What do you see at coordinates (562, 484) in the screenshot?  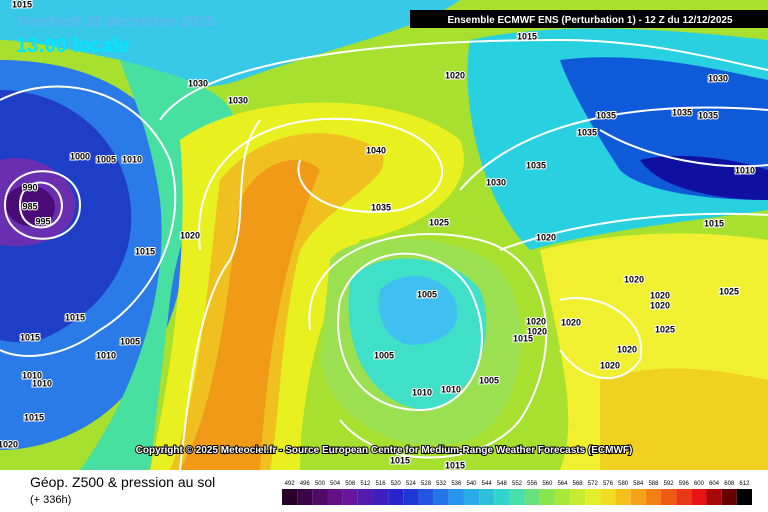 I see `legend-label: 564` at bounding box center [562, 484].